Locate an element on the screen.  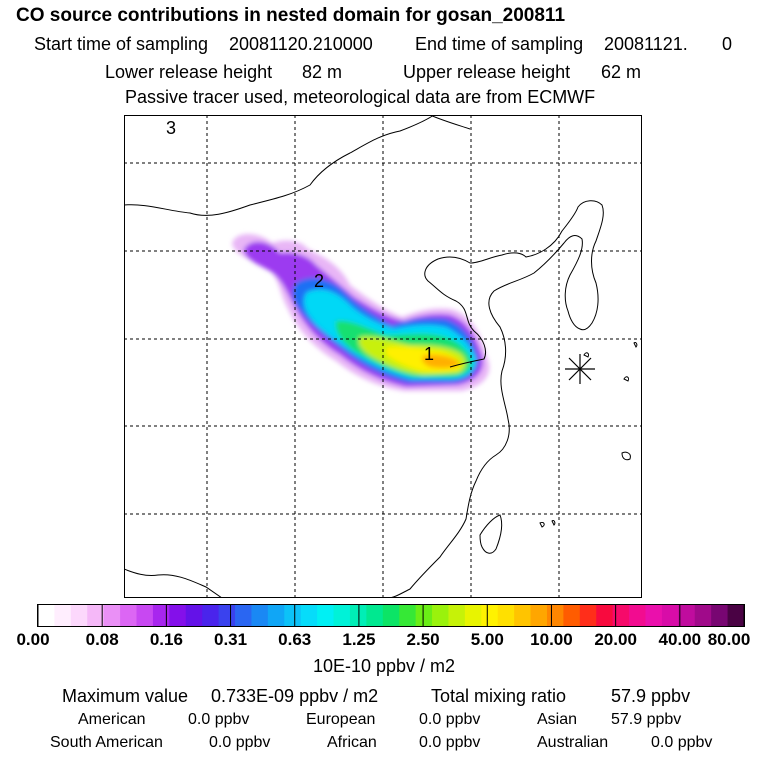
upper-release-label: Upper release height is located at coordinates (487, 72).